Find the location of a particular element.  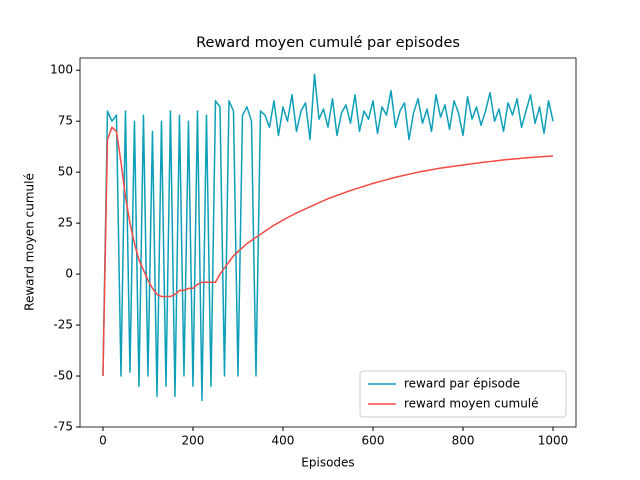

y-tick-label: -25 is located at coordinates (63, 325).